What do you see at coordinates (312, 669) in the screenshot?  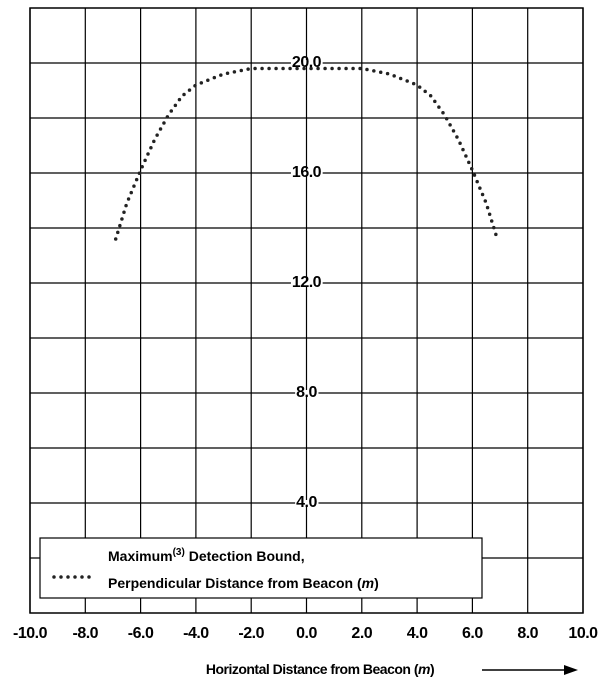 I see `x-axis-label-part: Horizontal Distance from Beacon (` at bounding box center [312, 669].